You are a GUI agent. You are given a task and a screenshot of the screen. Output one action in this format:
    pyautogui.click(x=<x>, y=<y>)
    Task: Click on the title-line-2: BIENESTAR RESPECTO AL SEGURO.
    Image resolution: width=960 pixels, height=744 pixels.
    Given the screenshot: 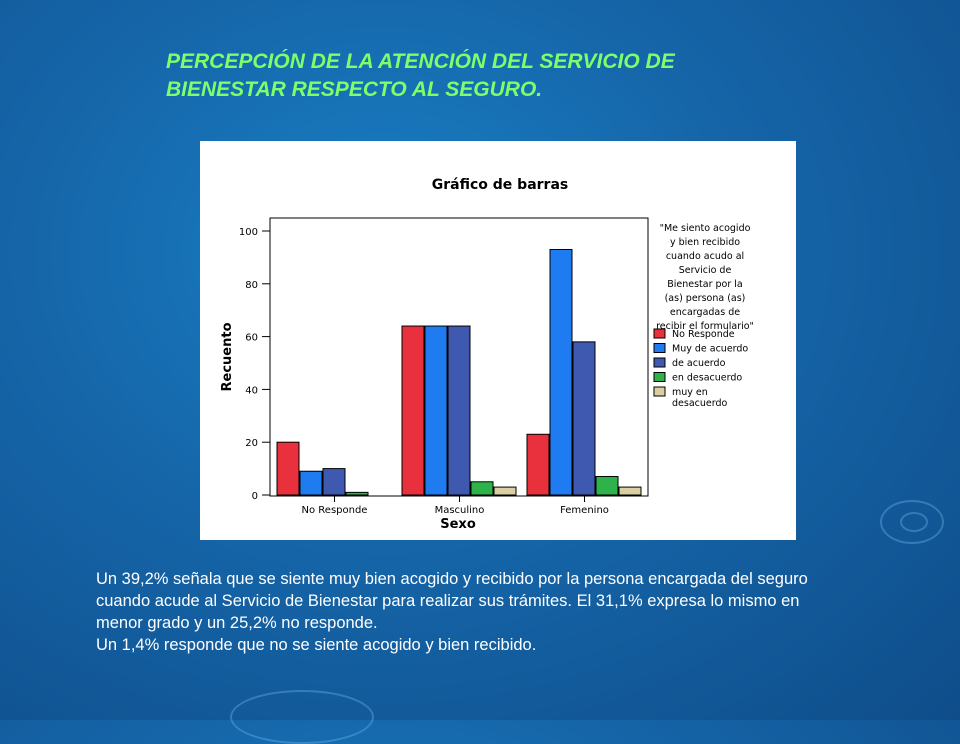 What is the action you would take?
    pyautogui.click(x=354, y=89)
    